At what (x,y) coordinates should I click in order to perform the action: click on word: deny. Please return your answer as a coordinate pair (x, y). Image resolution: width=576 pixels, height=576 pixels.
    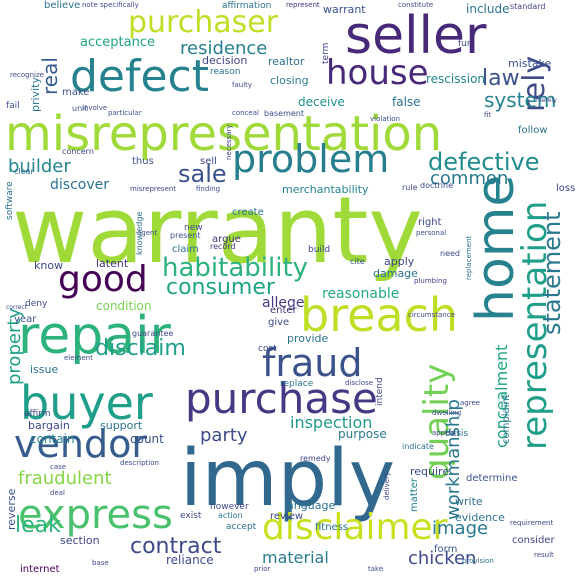
    Looking at the image, I should click on (36, 304).